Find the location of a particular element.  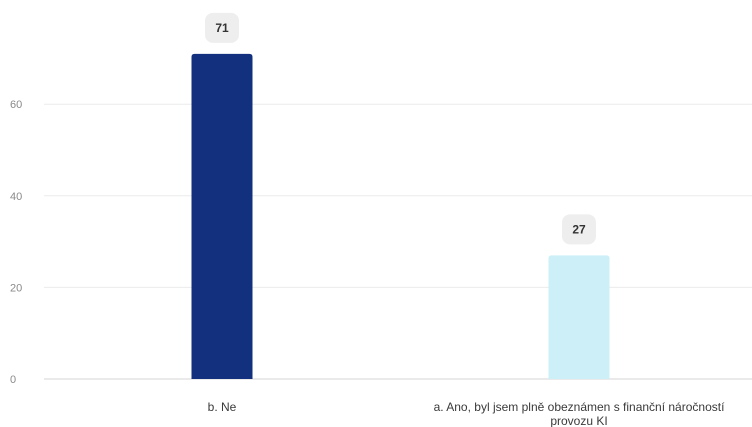

category-label-line: provozu KI is located at coordinates (578, 420).